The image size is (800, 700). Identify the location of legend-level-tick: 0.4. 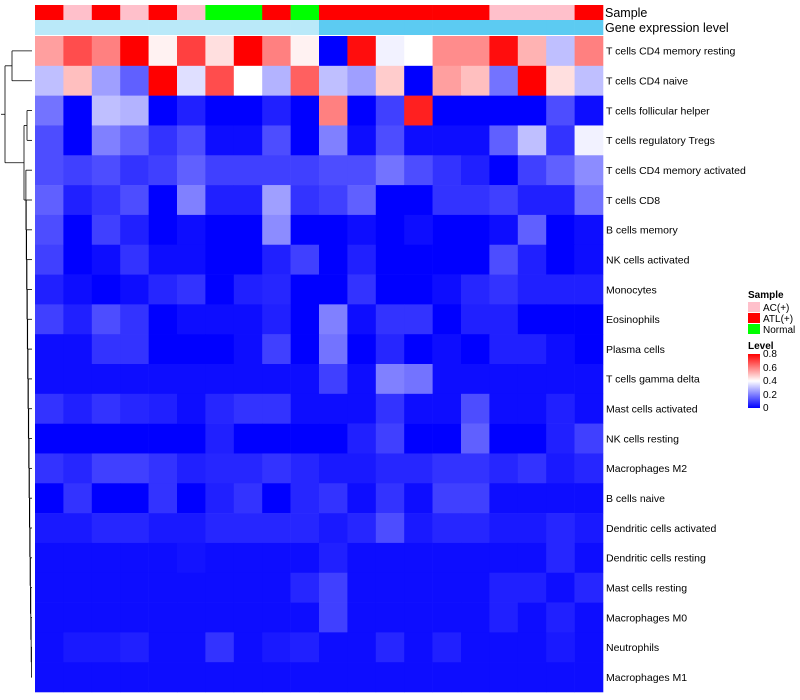
(770, 381).